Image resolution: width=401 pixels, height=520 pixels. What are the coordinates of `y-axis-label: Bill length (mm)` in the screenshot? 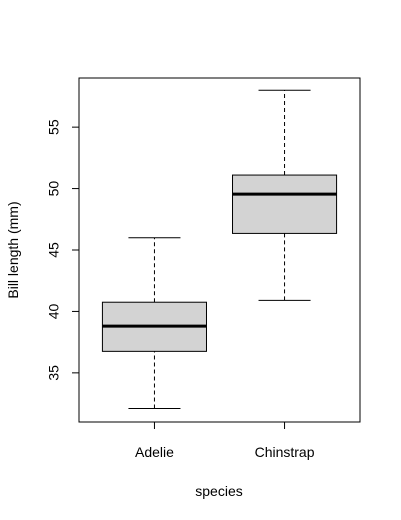 It's located at (13, 249).